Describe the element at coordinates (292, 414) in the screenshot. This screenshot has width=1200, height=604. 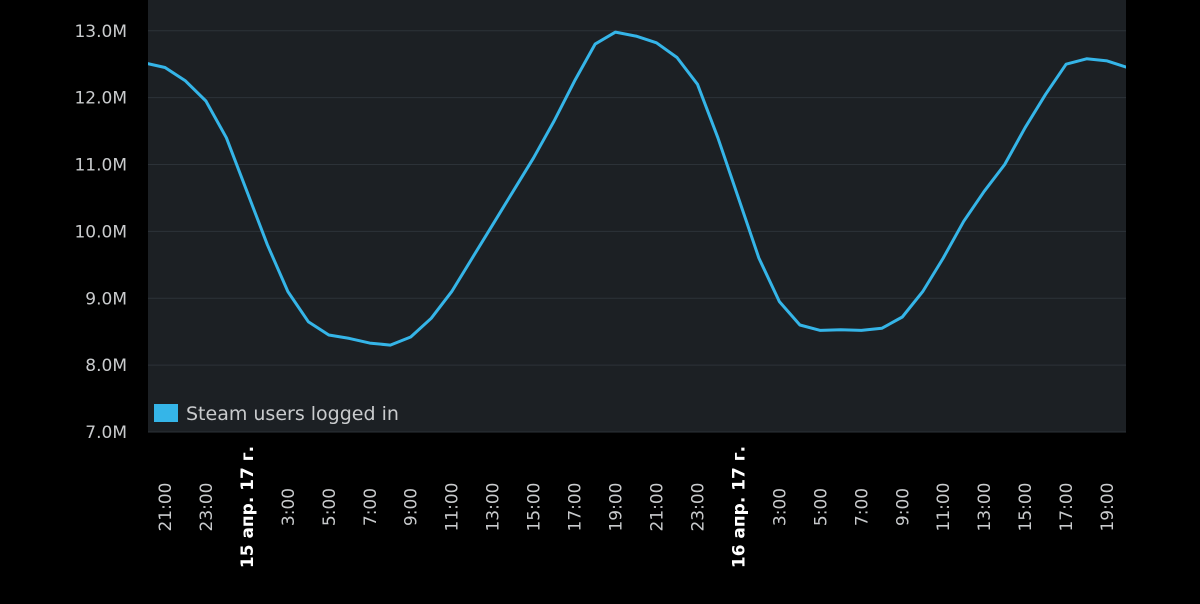
I see `legend-label: Steam users logged in` at that location.